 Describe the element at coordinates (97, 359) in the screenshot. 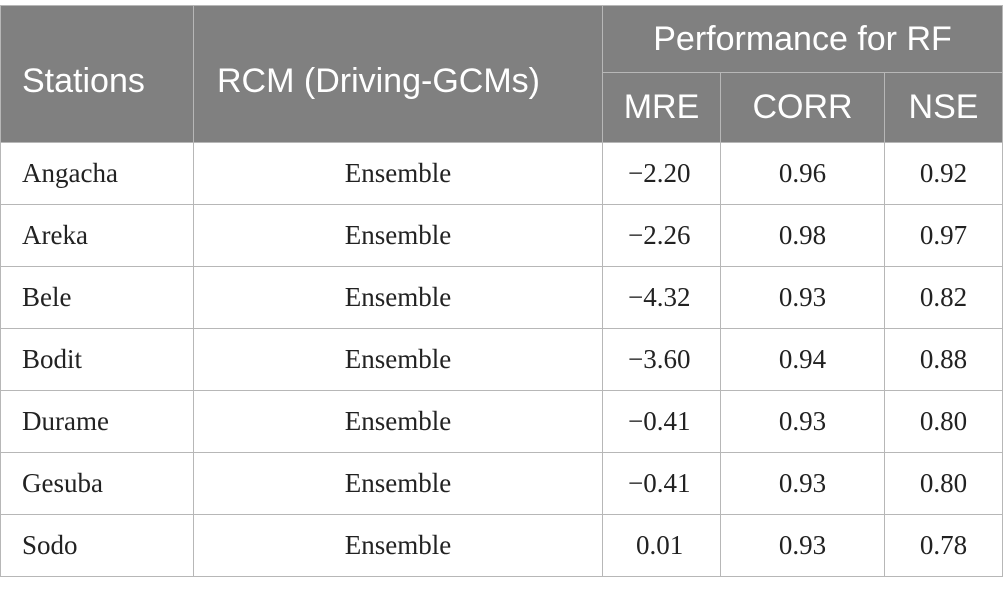

I see `station-cell: Bodit` at that location.